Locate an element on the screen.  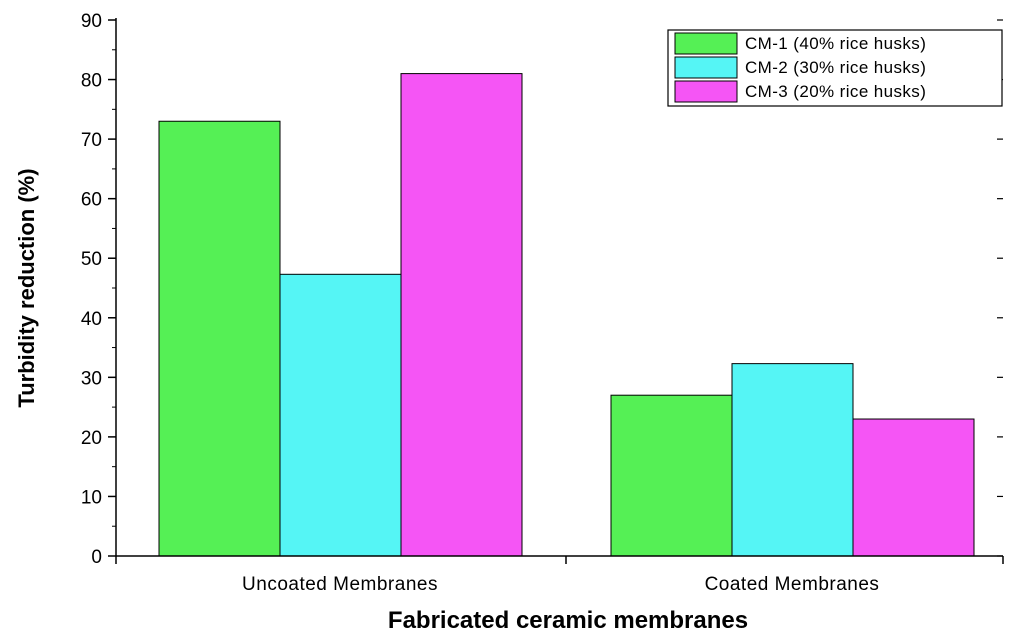
y-tick-label: 20 is located at coordinates (91, 438).